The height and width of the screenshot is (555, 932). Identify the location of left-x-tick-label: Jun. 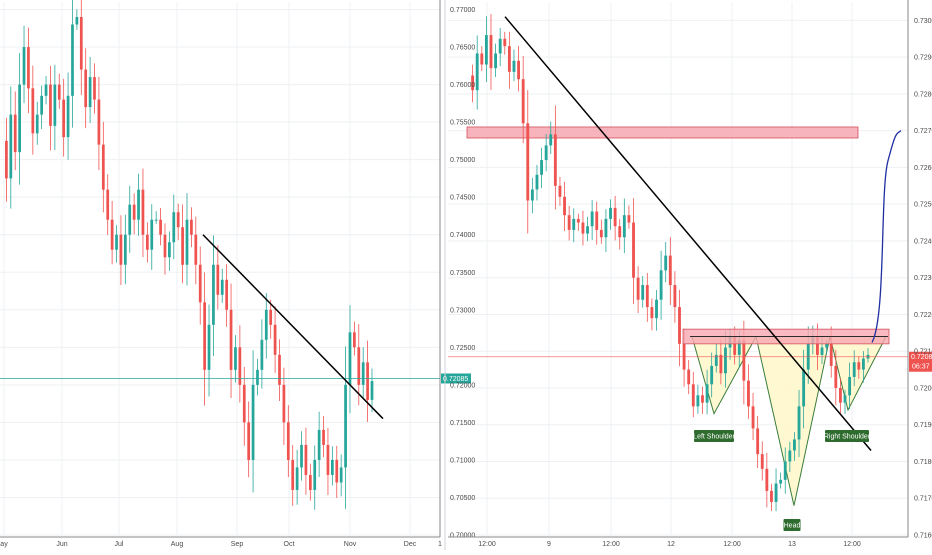
(61, 544).